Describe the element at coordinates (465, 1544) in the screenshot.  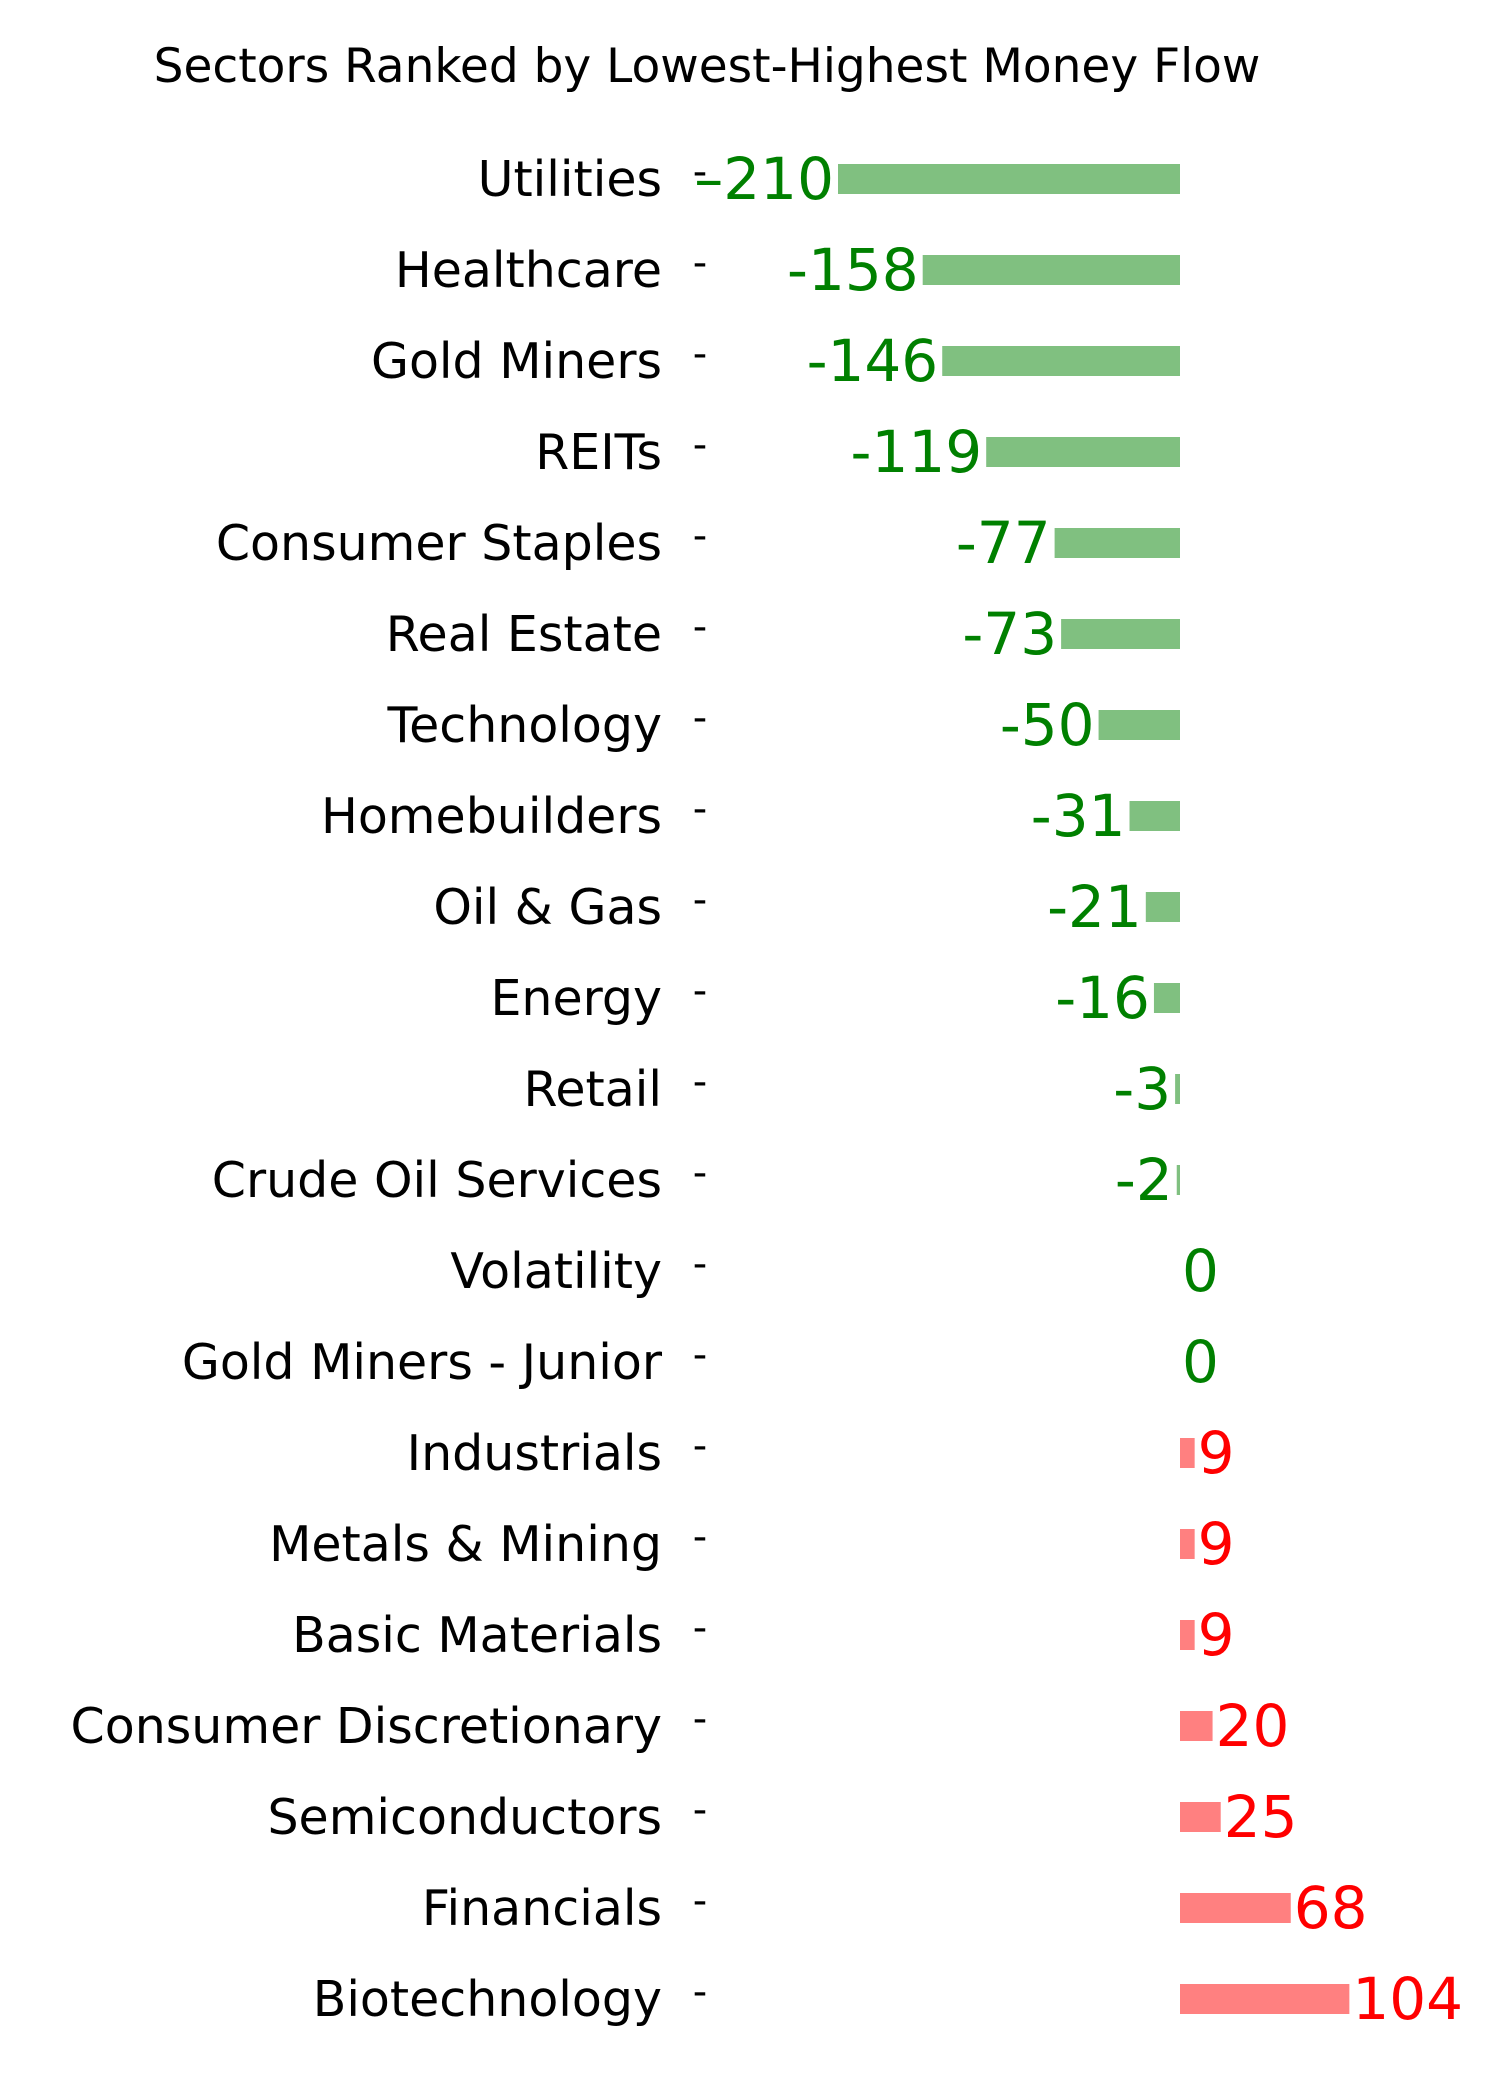
I see `category-label: Metals & Mining` at that location.